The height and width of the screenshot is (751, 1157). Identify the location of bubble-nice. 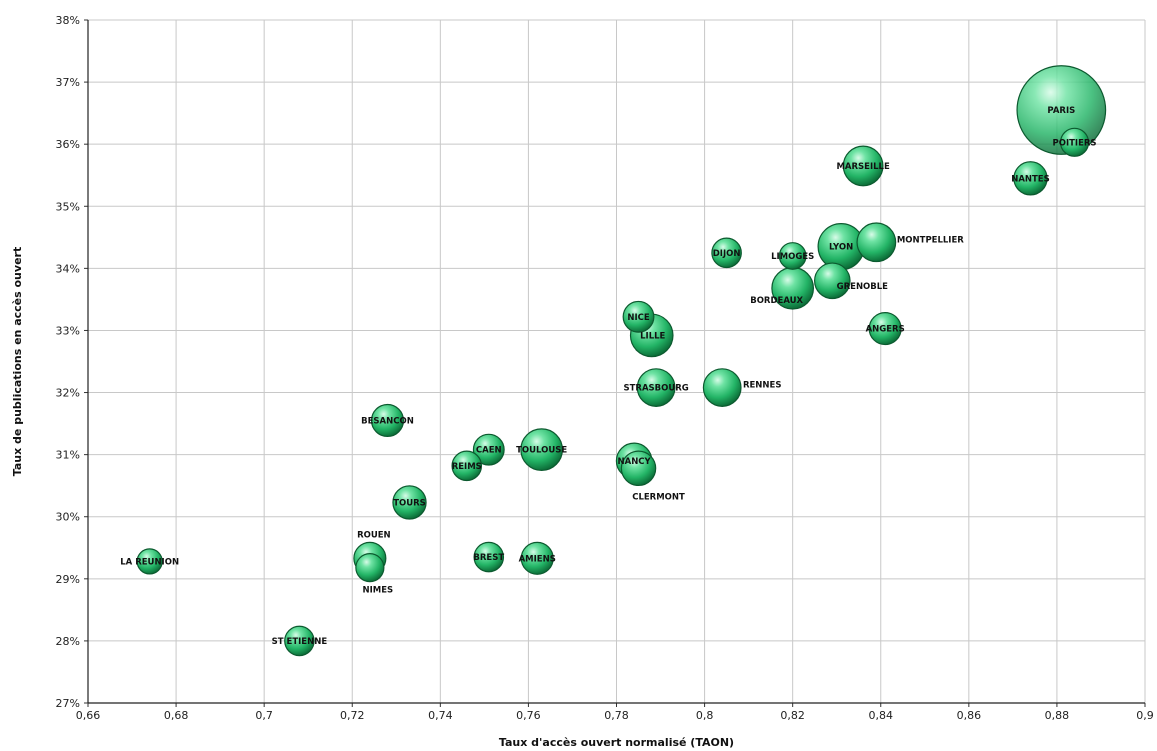
(638, 316).